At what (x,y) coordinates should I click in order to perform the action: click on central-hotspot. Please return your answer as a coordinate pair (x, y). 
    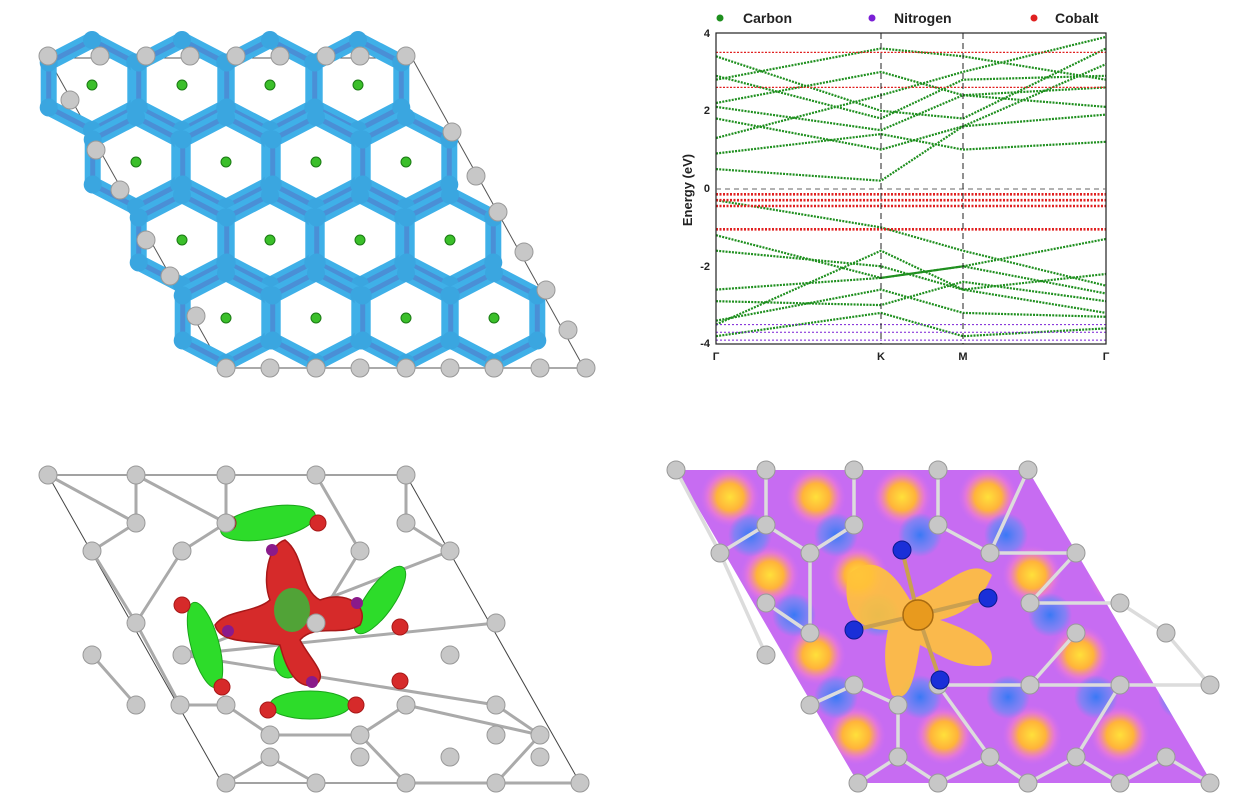
    Looking at the image, I should click on (919, 630).